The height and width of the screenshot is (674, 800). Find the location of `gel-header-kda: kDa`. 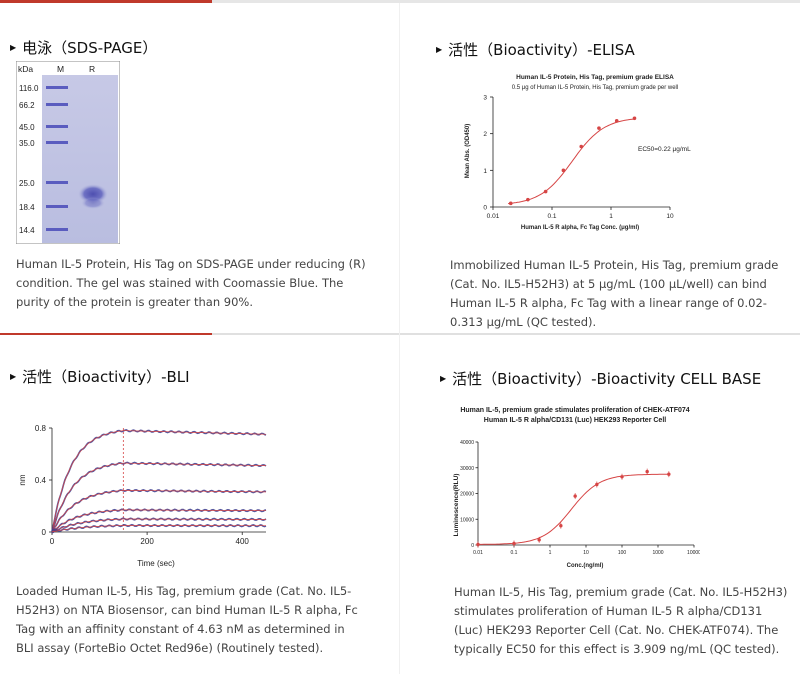

gel-header-kda: kDa is located at coordinates (25, 69).